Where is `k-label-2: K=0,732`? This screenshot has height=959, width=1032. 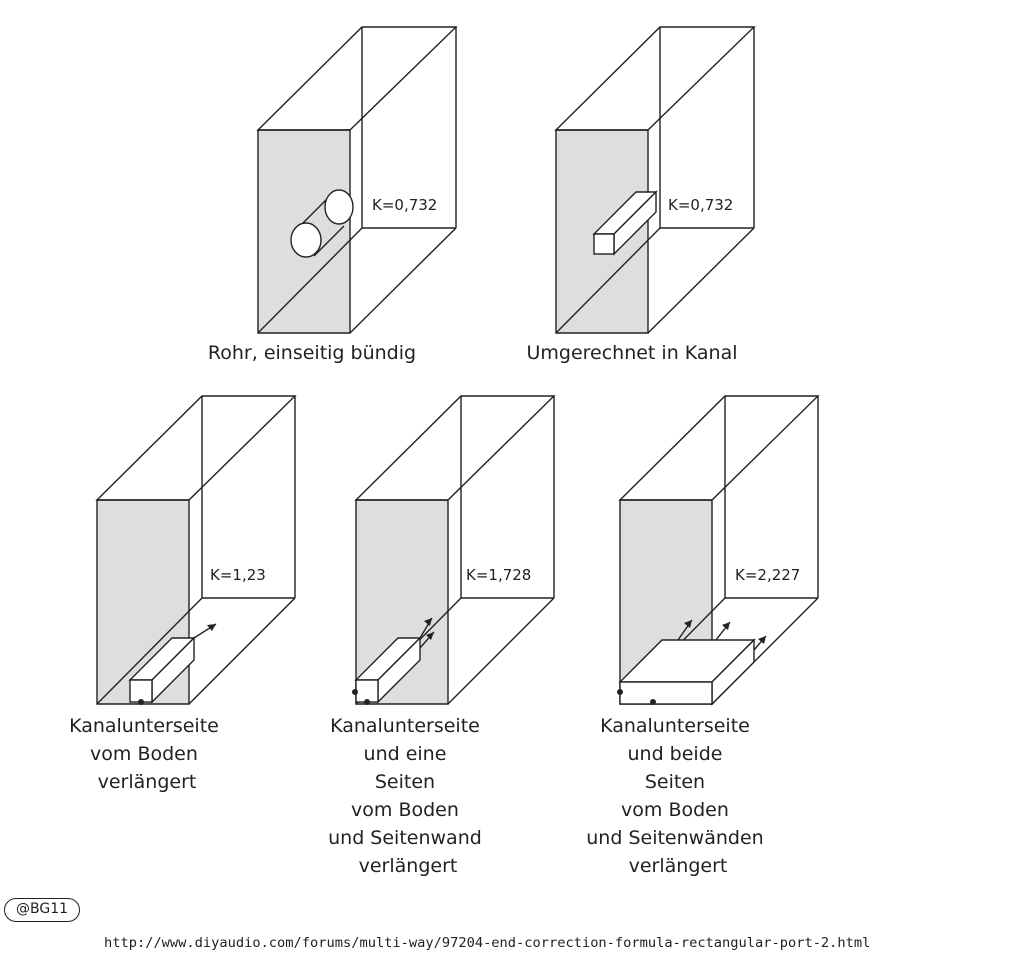 k-label-2: K=0,732 is located at coordinates (700, 205).